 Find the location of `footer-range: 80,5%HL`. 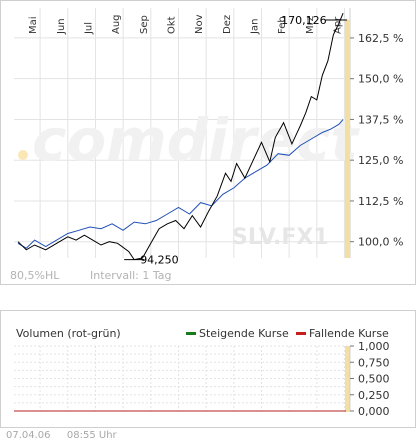

footer-range: 80,5%HL is located at coordinates (35, 275).